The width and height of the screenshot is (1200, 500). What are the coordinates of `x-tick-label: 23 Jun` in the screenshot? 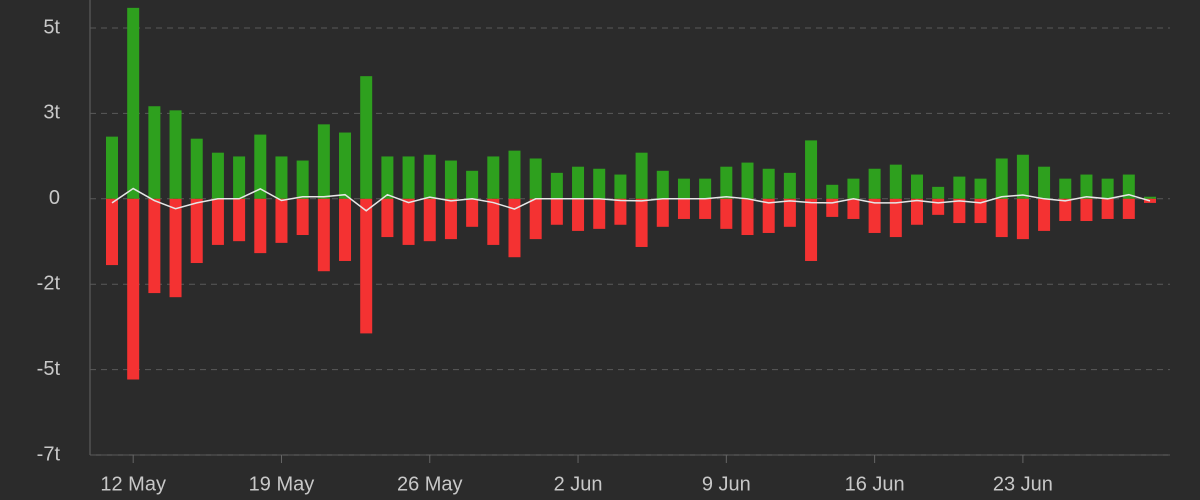 It's located at (1023, 484).